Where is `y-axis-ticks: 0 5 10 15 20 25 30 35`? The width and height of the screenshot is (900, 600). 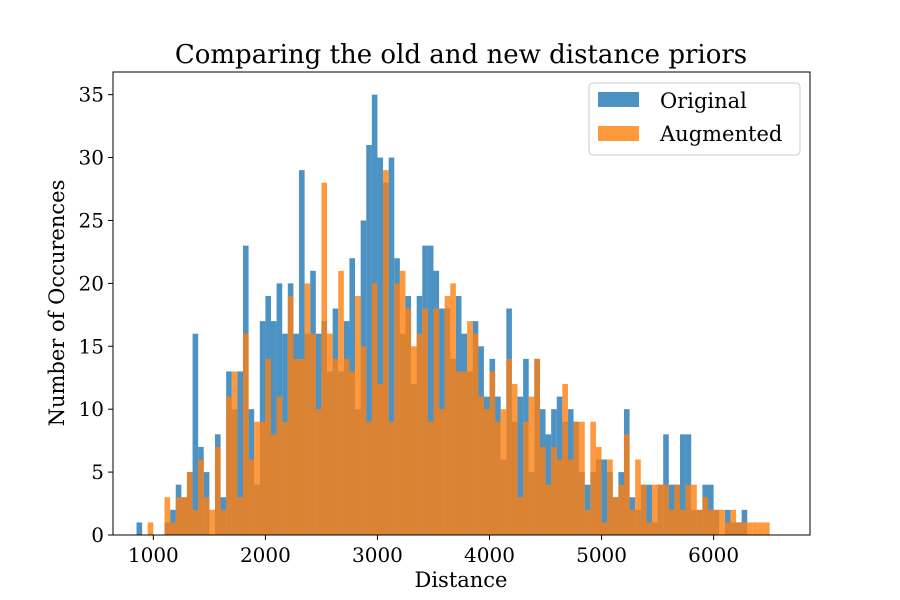
y-axis-ticks: 0 5 10 15 20 25 30 35 is located at coordinates (96, 315).